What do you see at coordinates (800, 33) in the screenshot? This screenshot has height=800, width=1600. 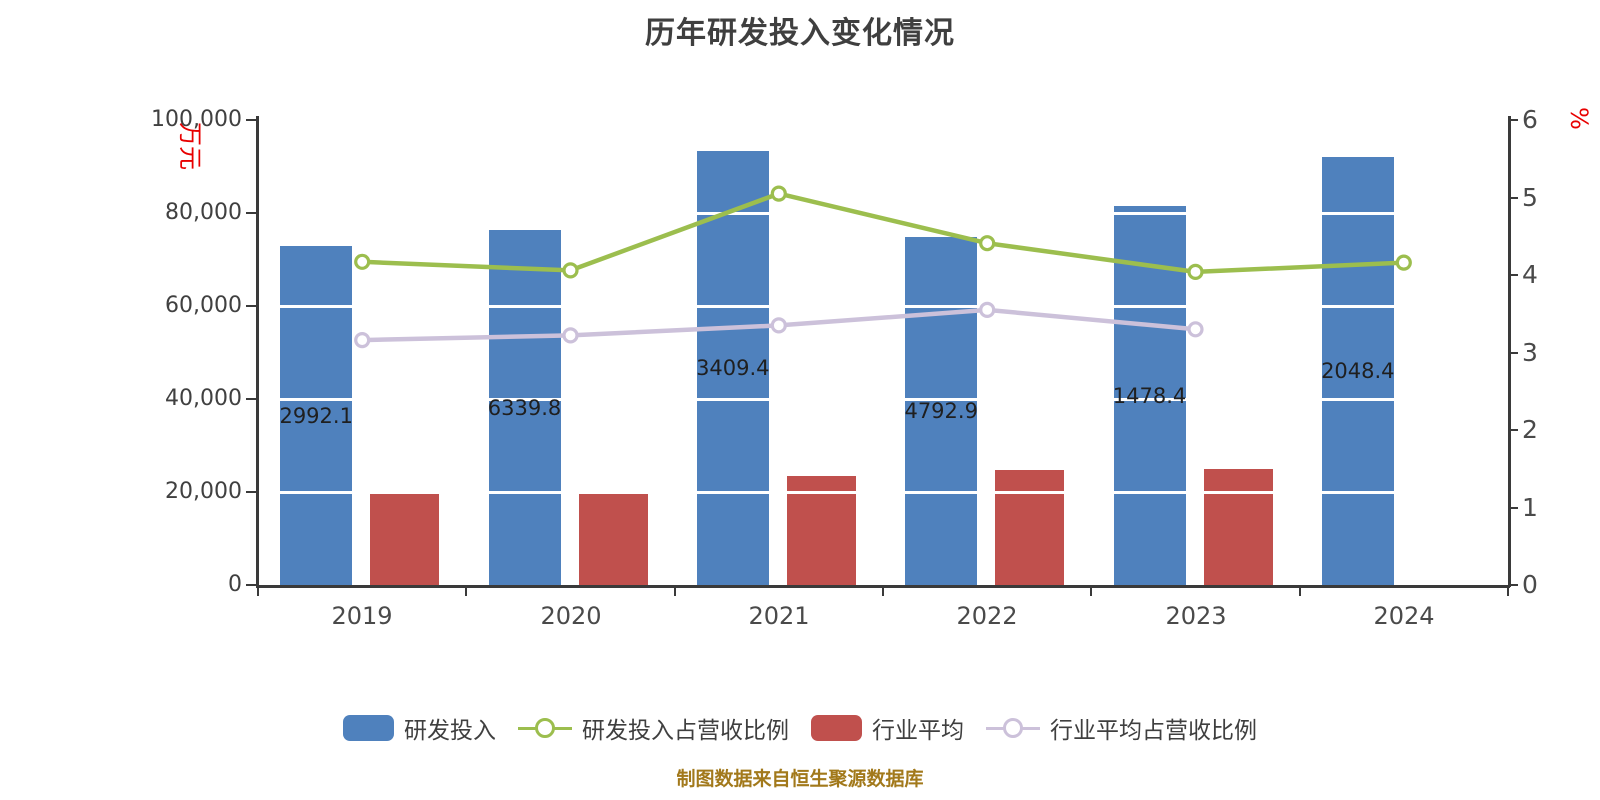 I see `chart-title: 历年研发投入变化情况` at bounding box center [800, 33].